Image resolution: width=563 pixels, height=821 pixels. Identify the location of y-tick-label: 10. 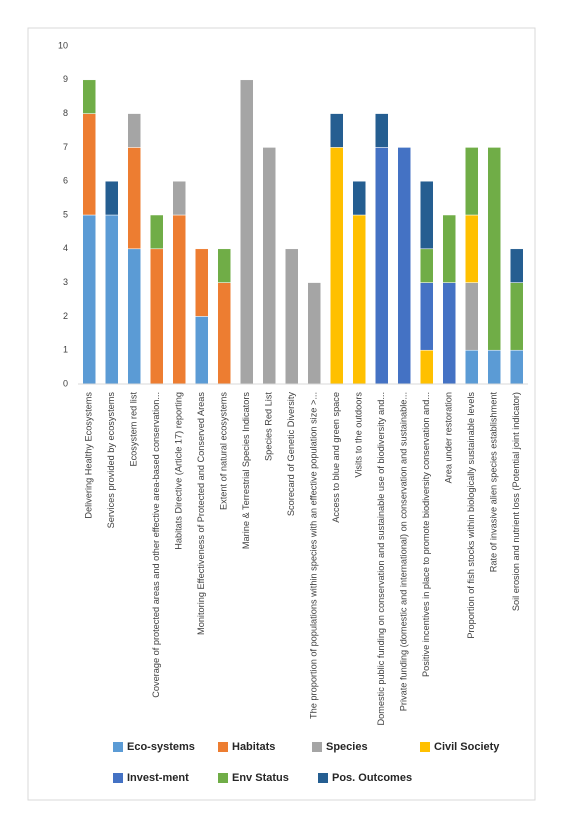
(63, 45).